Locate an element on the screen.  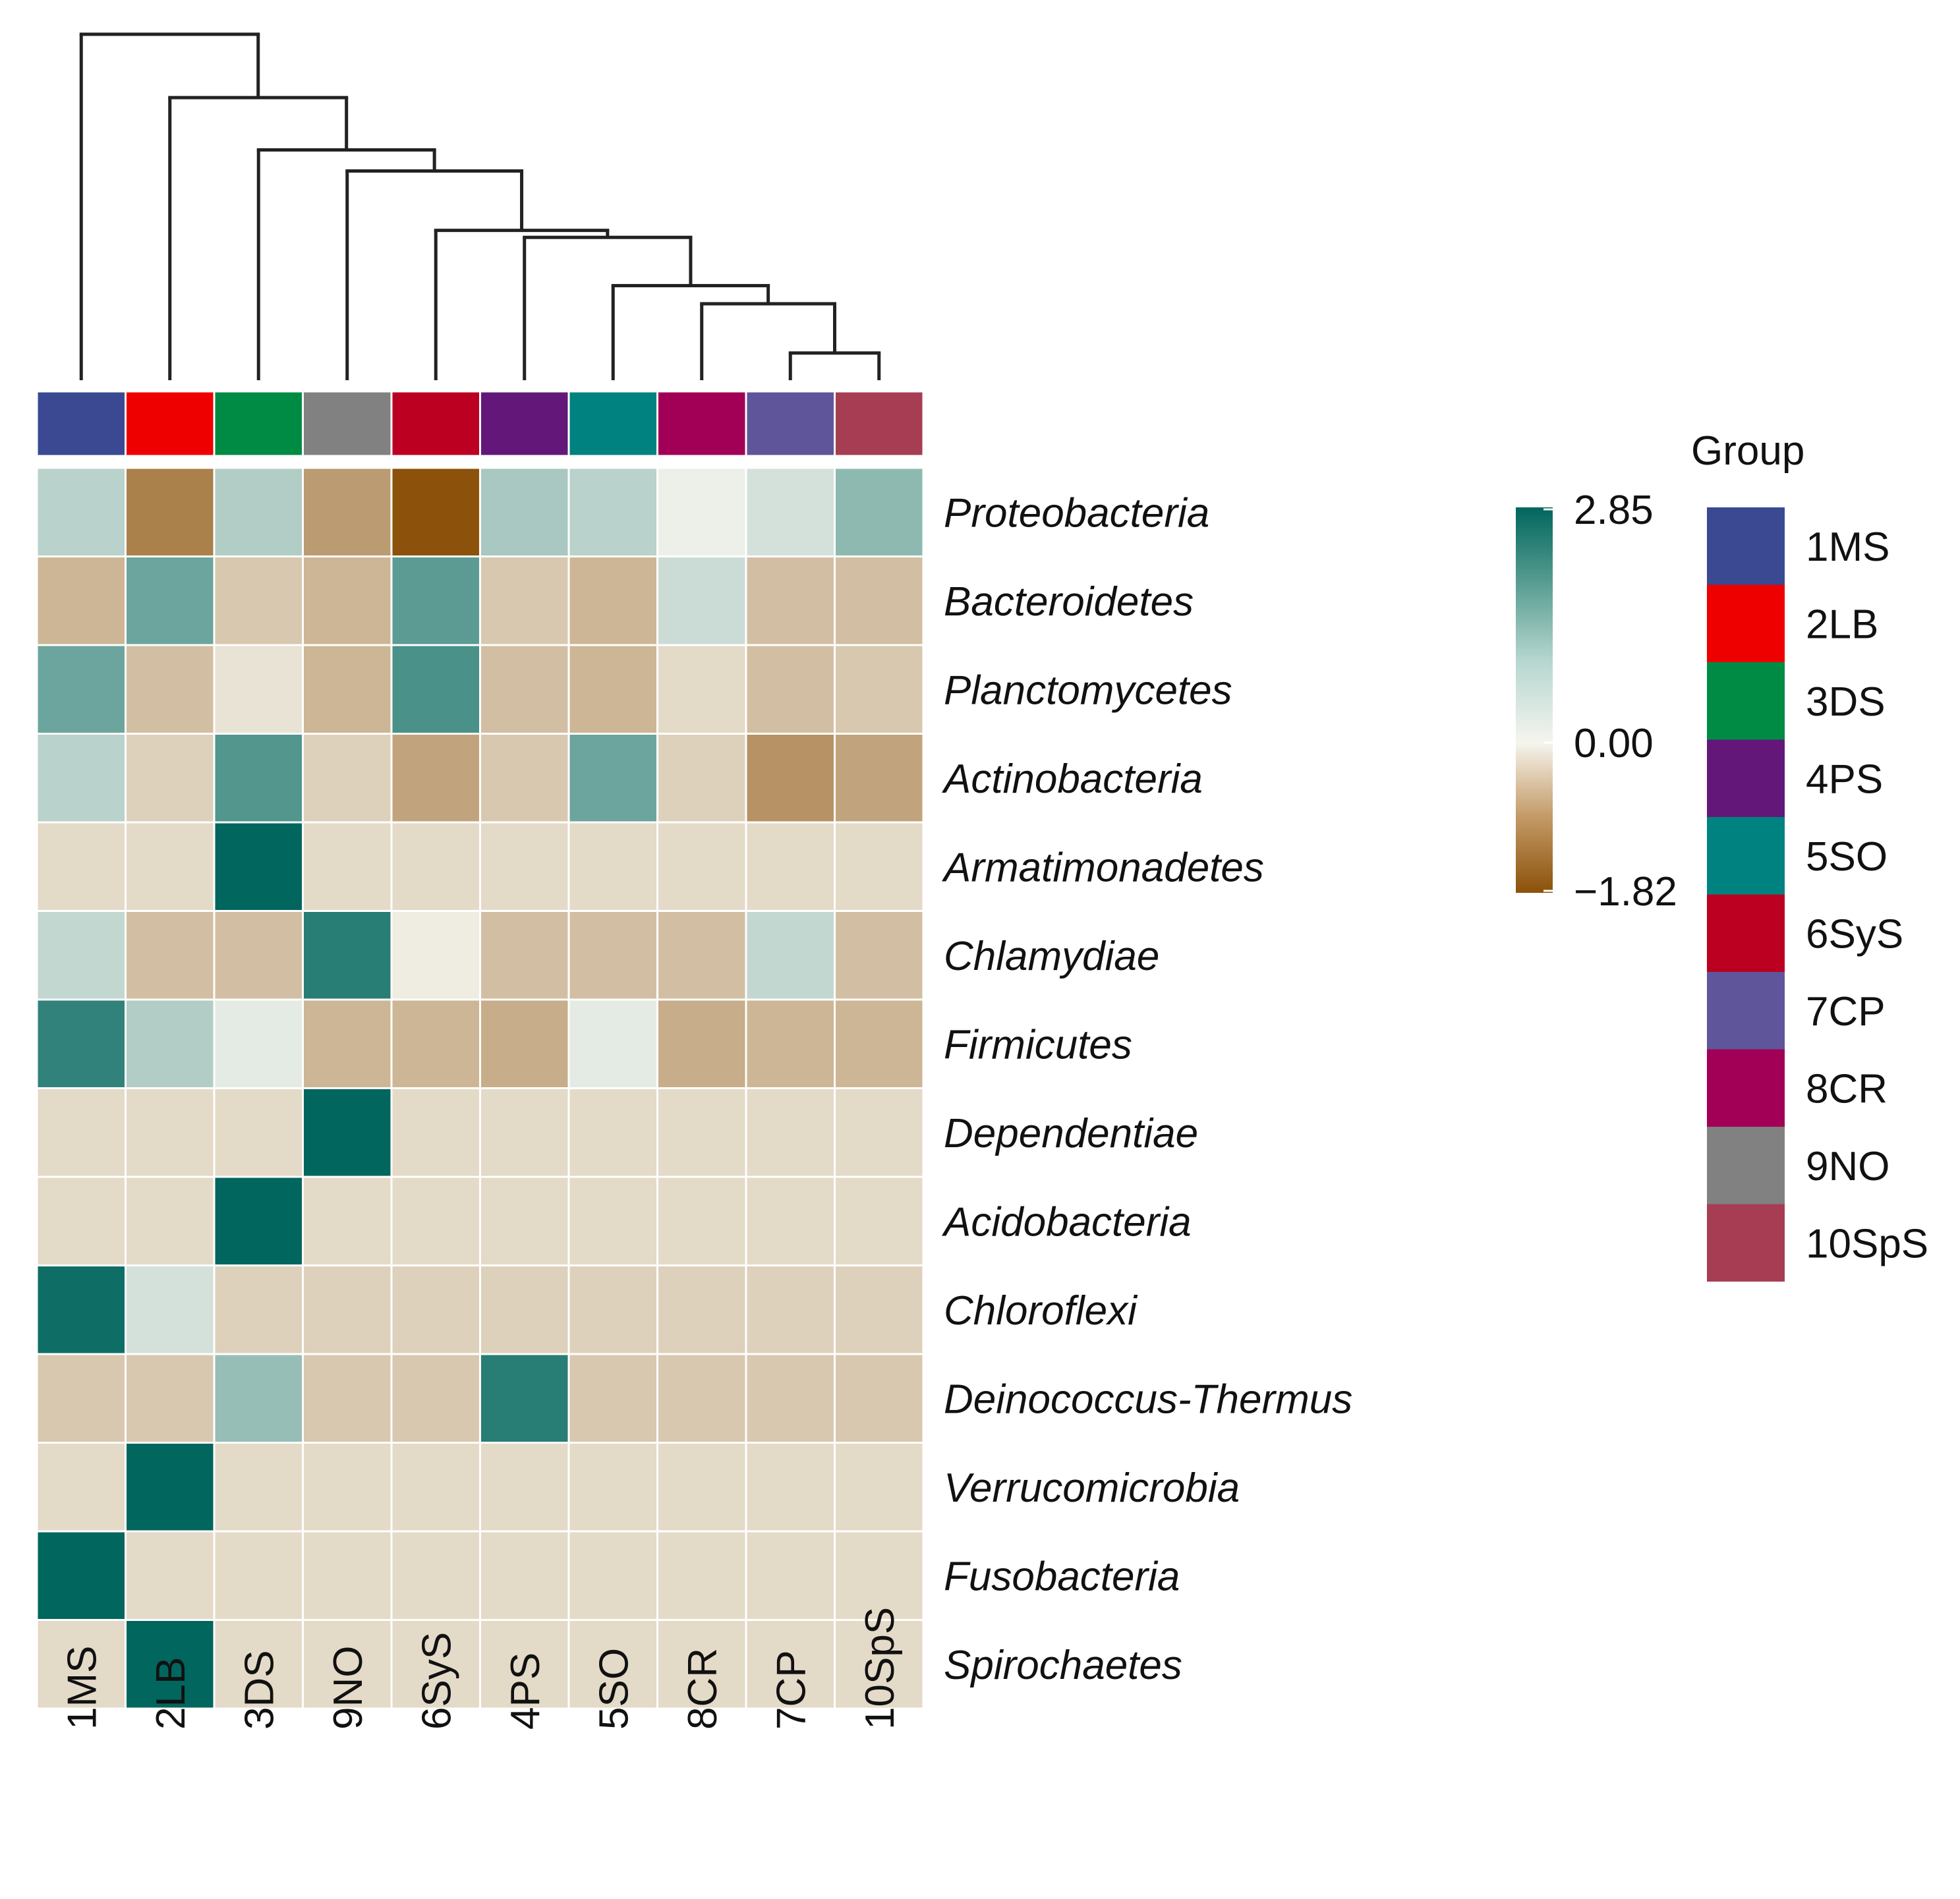
column-label: 9NO is located at coordinates (349, 1688).